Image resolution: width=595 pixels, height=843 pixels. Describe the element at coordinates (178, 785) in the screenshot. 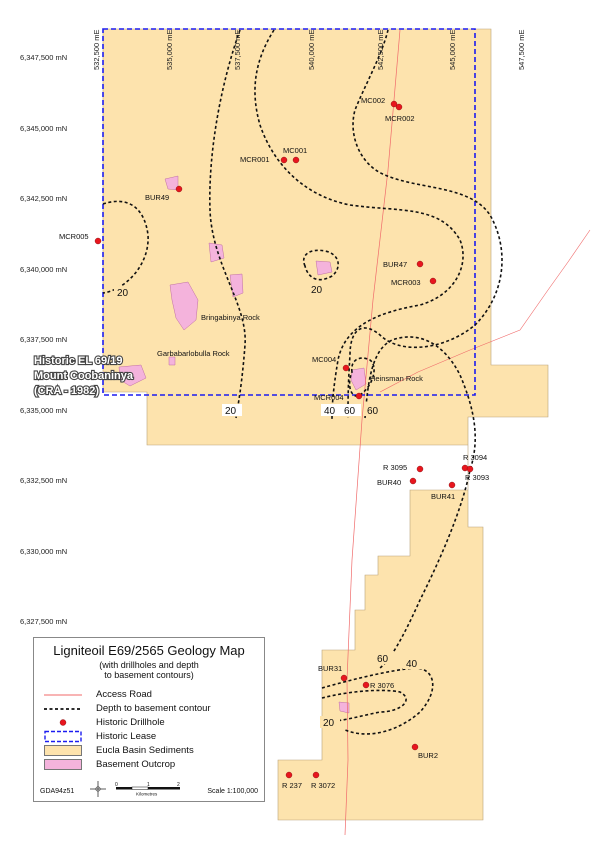

I see `scale-tick: 2` at that location.